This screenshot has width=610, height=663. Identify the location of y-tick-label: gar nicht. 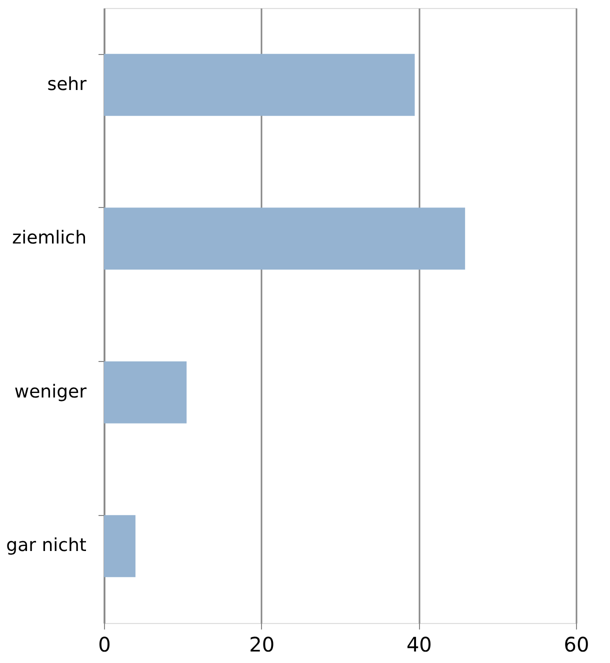
(46, 545).